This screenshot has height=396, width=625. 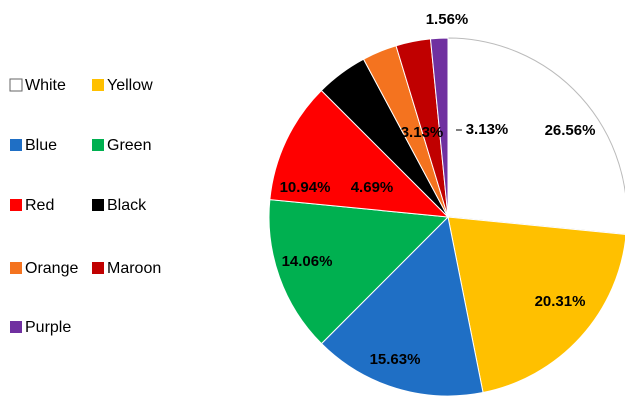 I want to click on legend-label: Yellow, so click(x=130, y=85).